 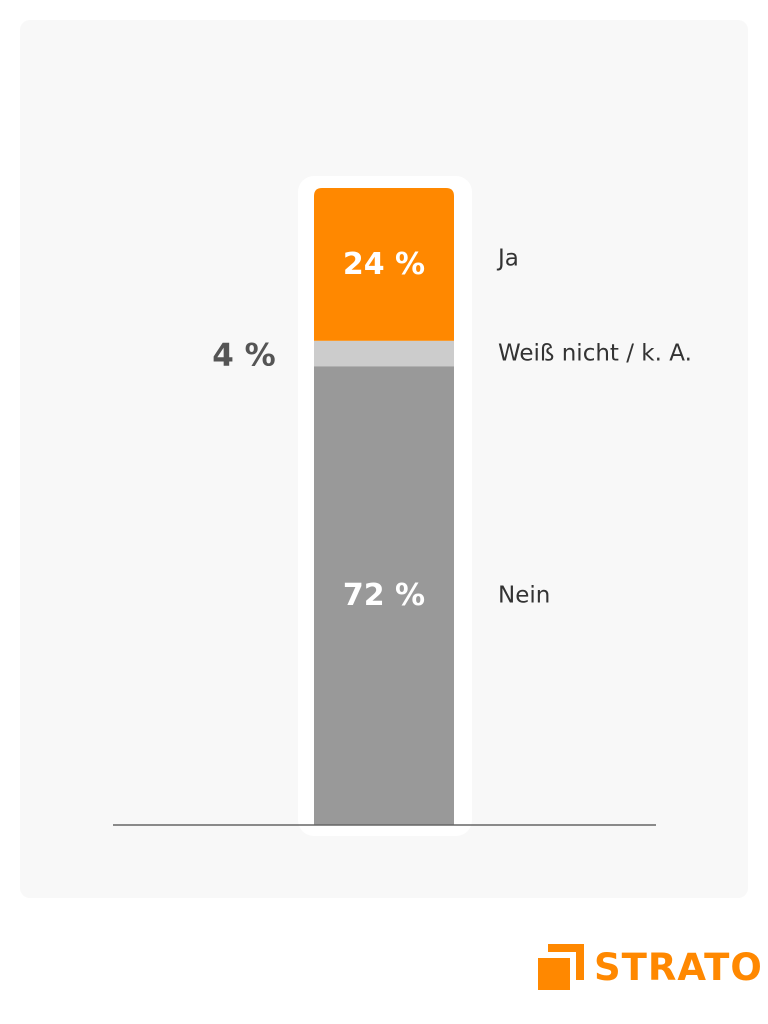 What do you see at coordinates (507, 258) in the screenshot?
I see `legend-label-ja: Ja` at bounding box center [507, 258].